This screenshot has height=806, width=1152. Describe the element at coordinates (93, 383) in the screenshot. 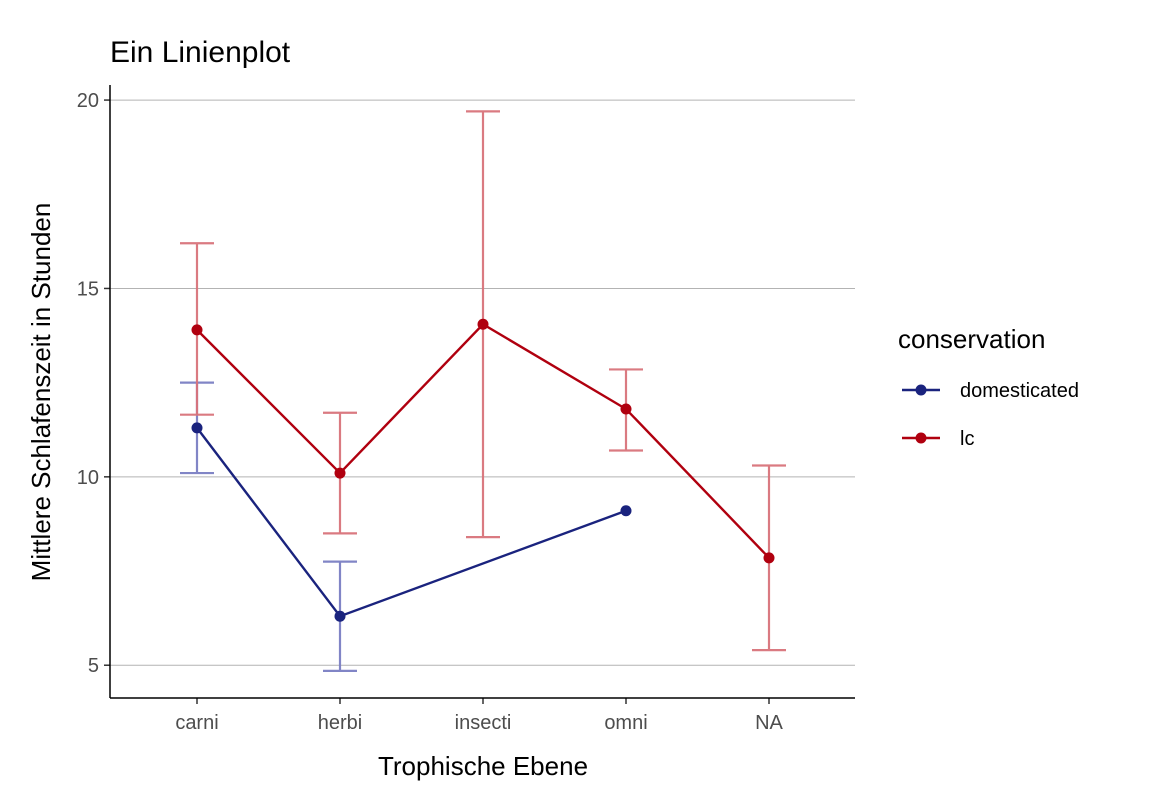

I see `y-axis-ticks: 5 10 15 20` at that location.